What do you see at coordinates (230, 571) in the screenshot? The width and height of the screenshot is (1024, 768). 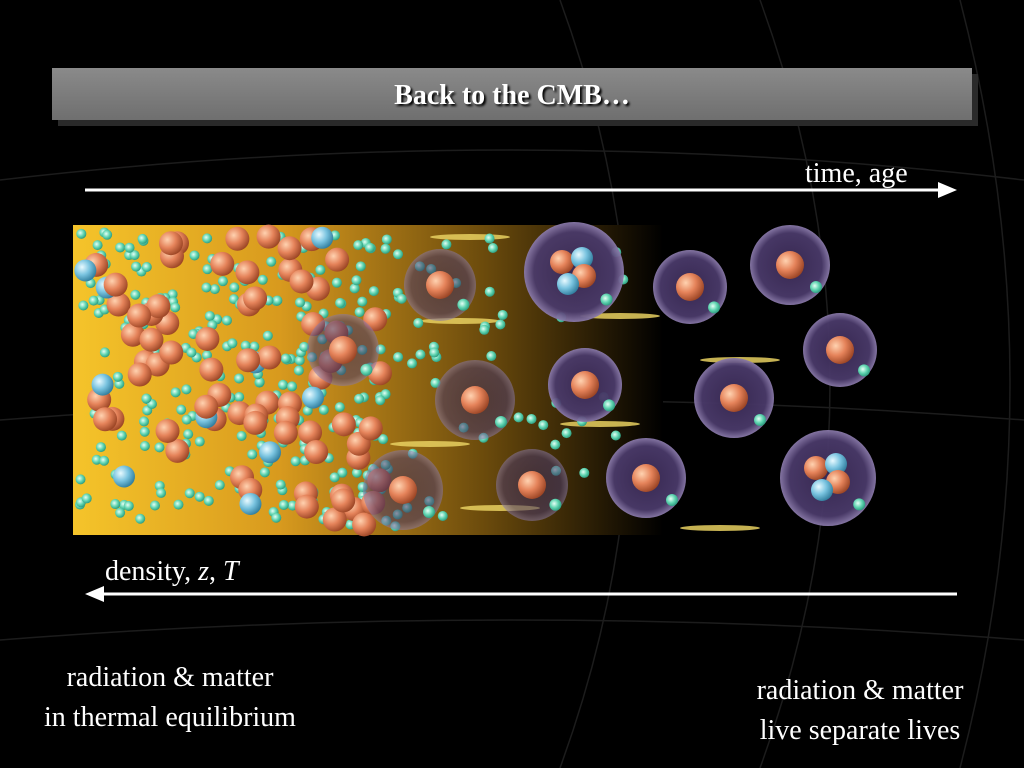 I see `label-part: T` at bounding box center [230, 571].